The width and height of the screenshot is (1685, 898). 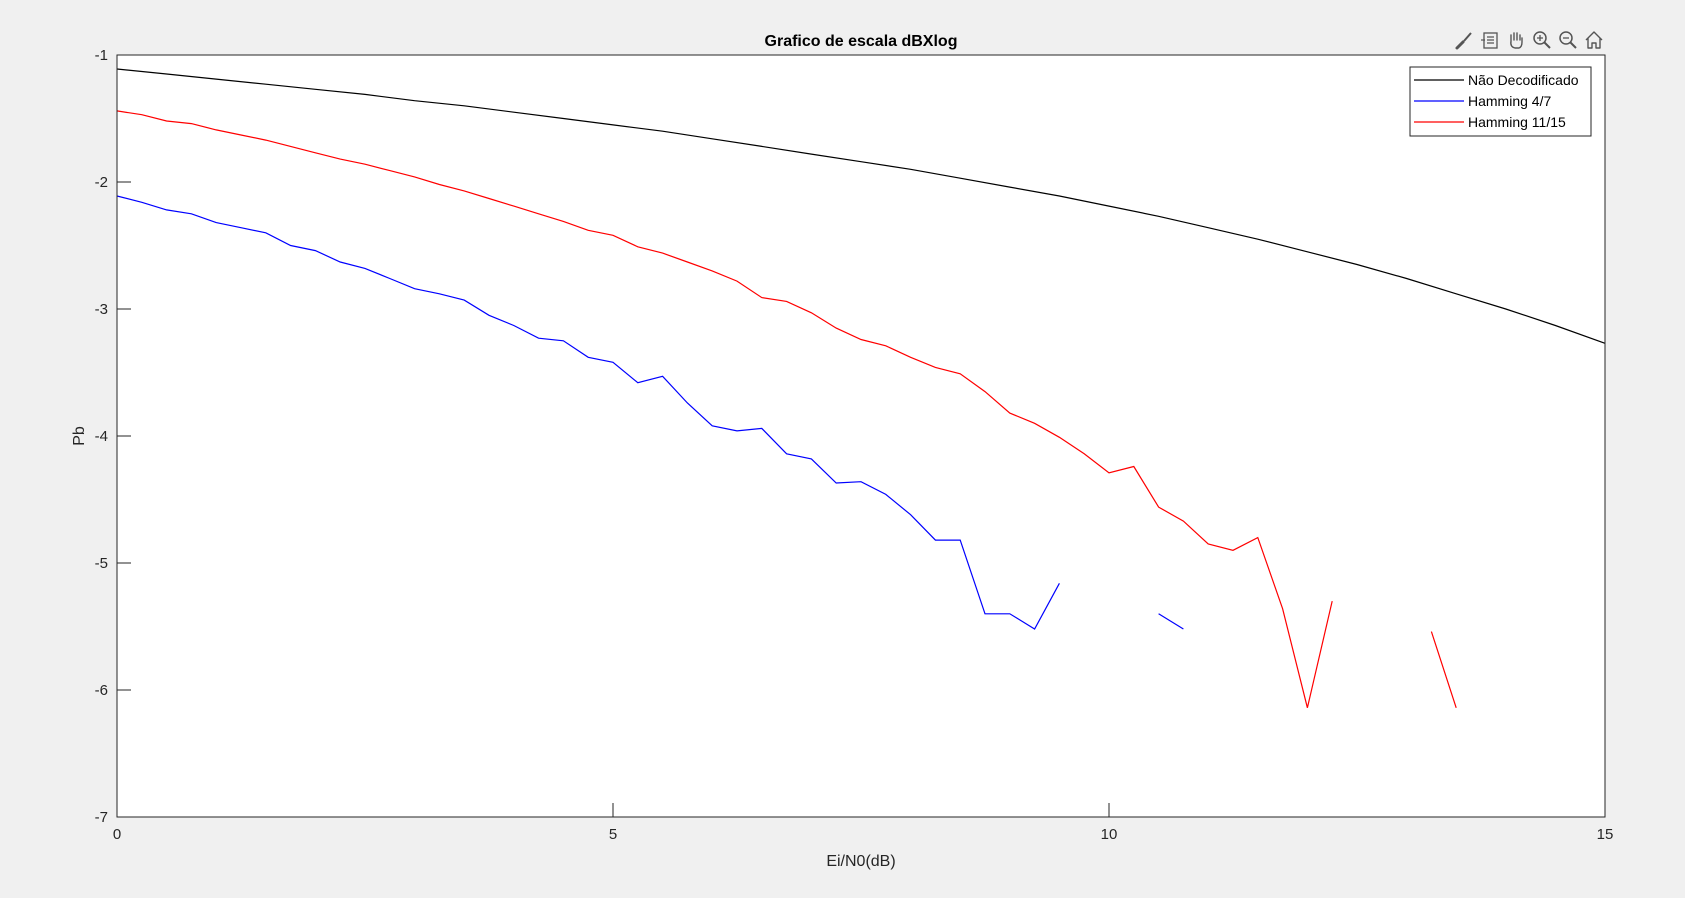 I want to click on y-tick-label: -6, so click(x=101, y=690).